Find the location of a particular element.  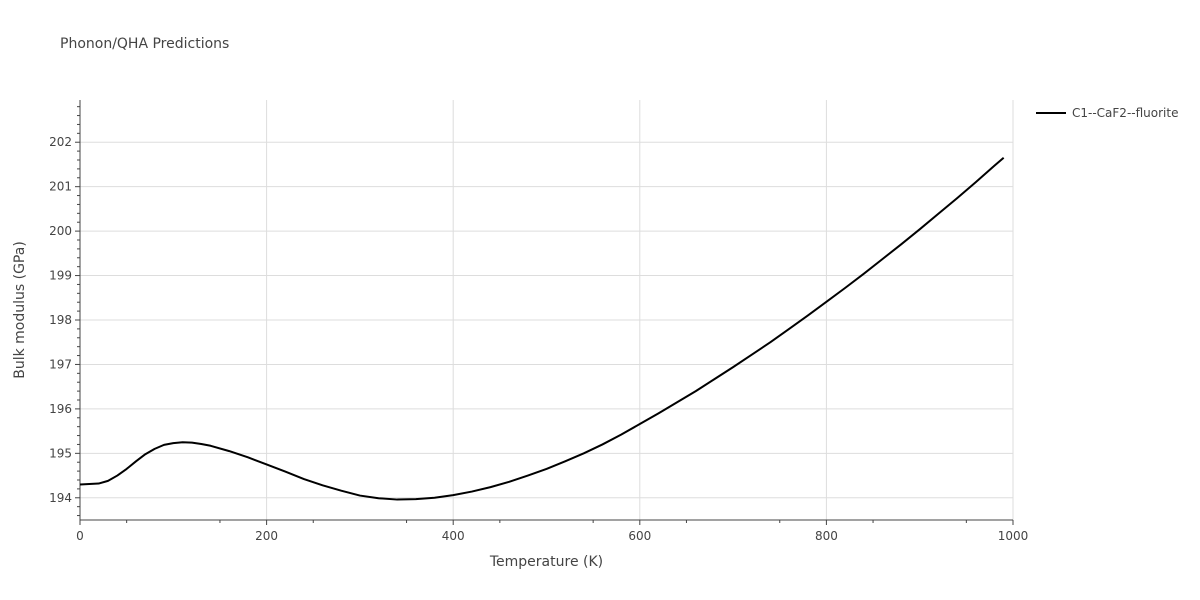

y-tick-label: 194 is located at coordinates (60, 498).